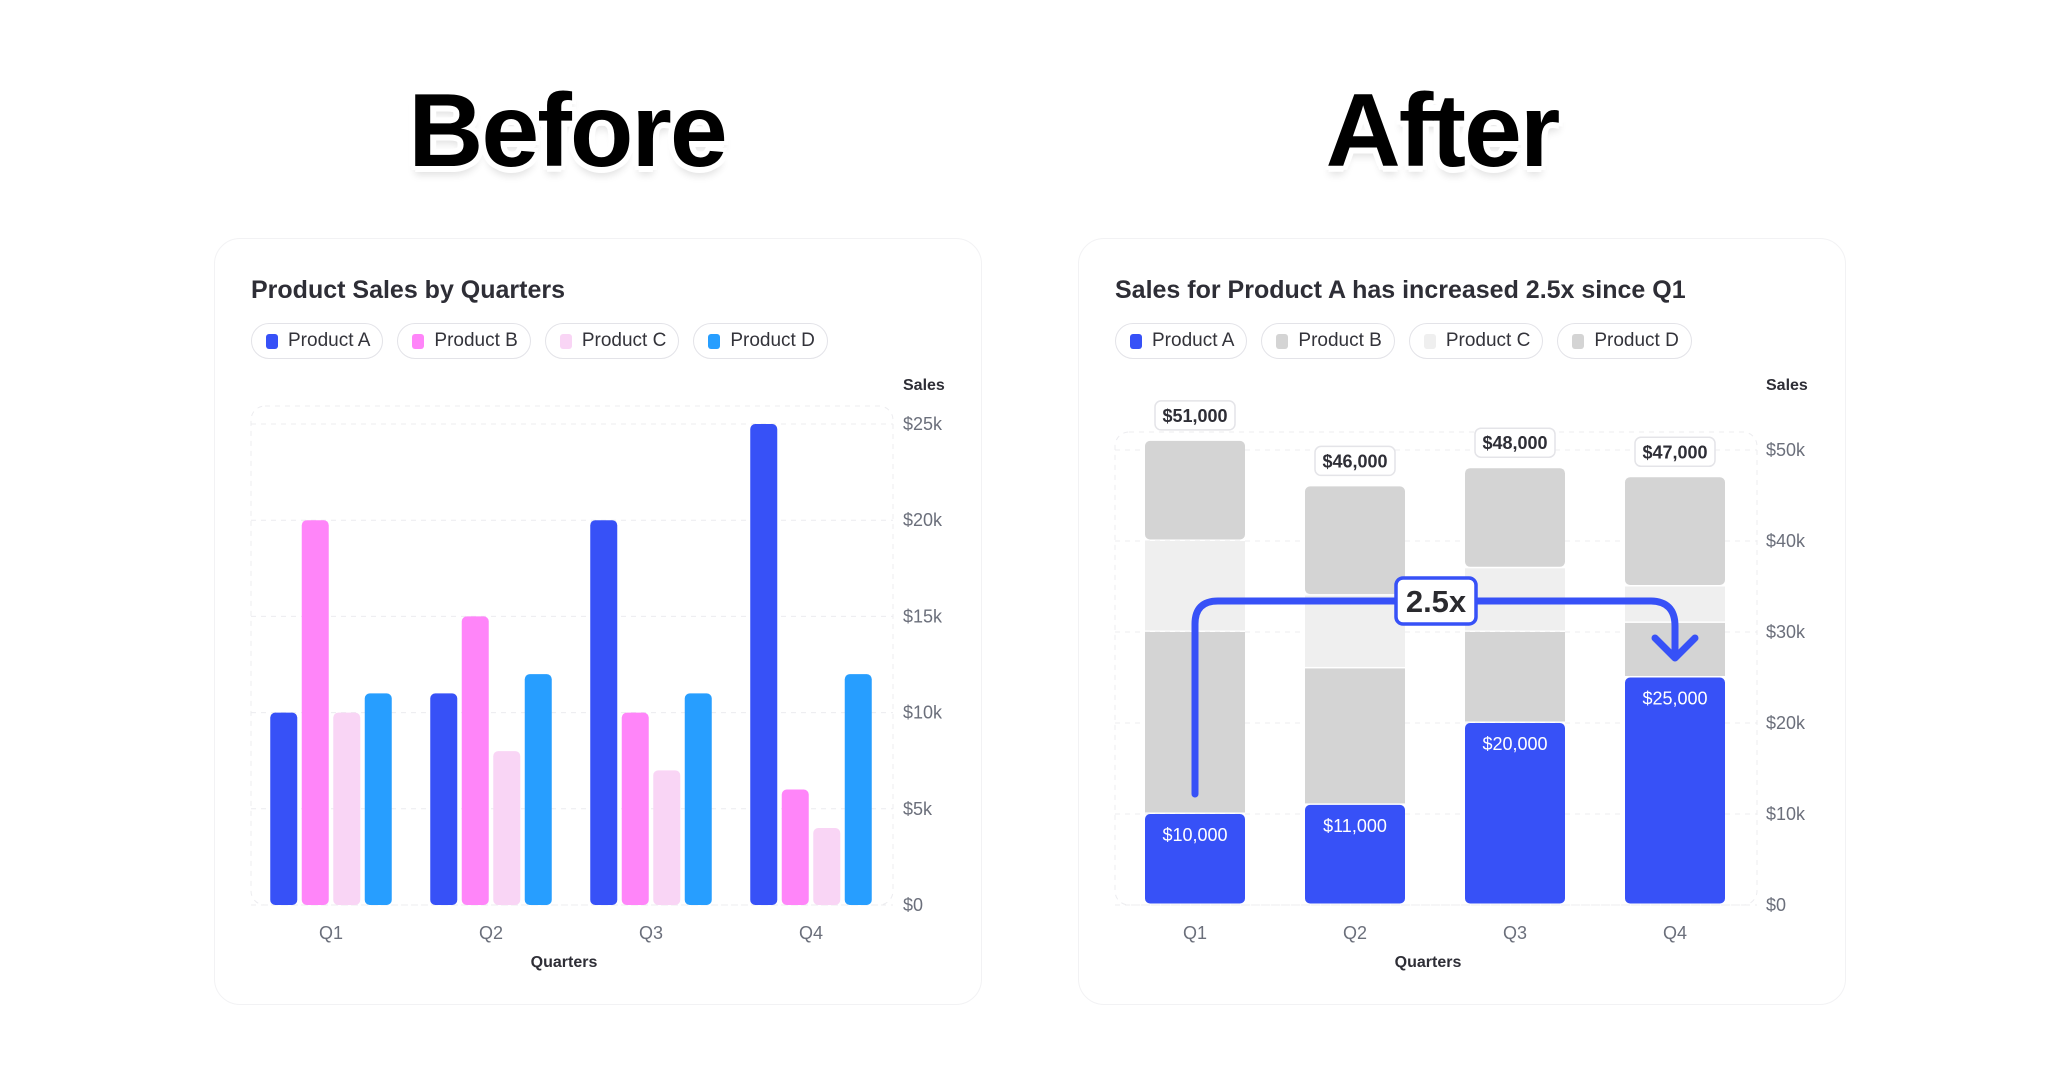 This screenshot has width=2048, height=1088. I want to click on y-tick-label: $50k, so click(1786, 450).